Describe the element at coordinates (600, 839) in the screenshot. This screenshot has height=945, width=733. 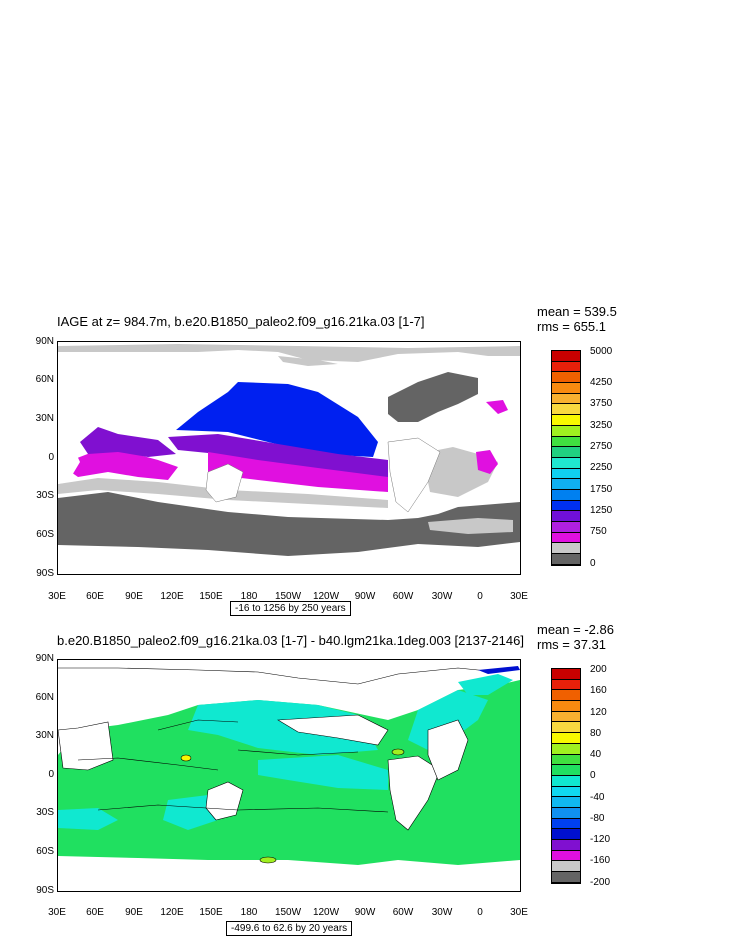
I see `colorbar-label: -120` at that location.